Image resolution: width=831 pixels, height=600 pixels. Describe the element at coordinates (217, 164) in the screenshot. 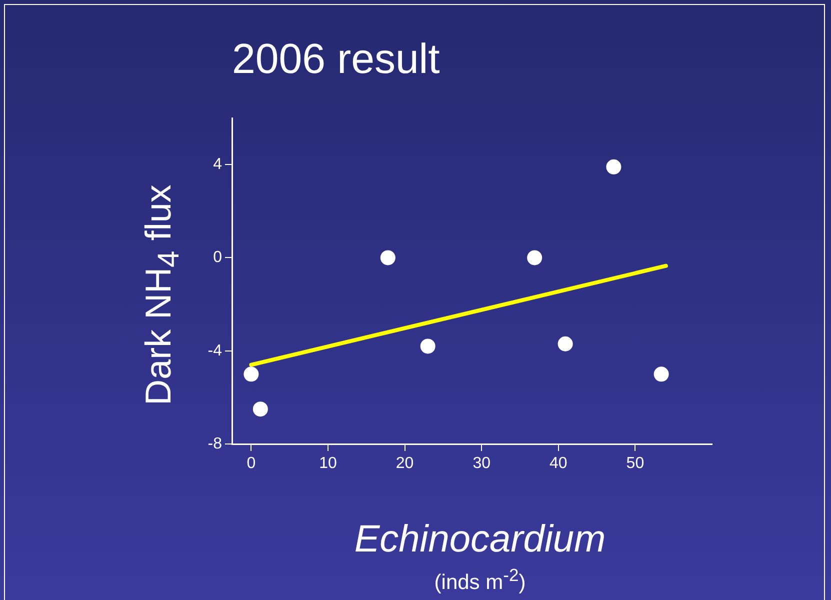

I see `y-tick-label: 4` at that location.